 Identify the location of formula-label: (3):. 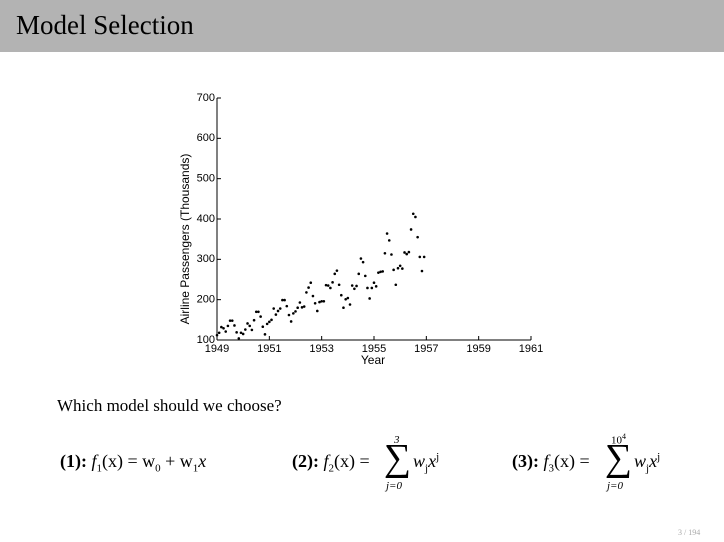
(525, 461).